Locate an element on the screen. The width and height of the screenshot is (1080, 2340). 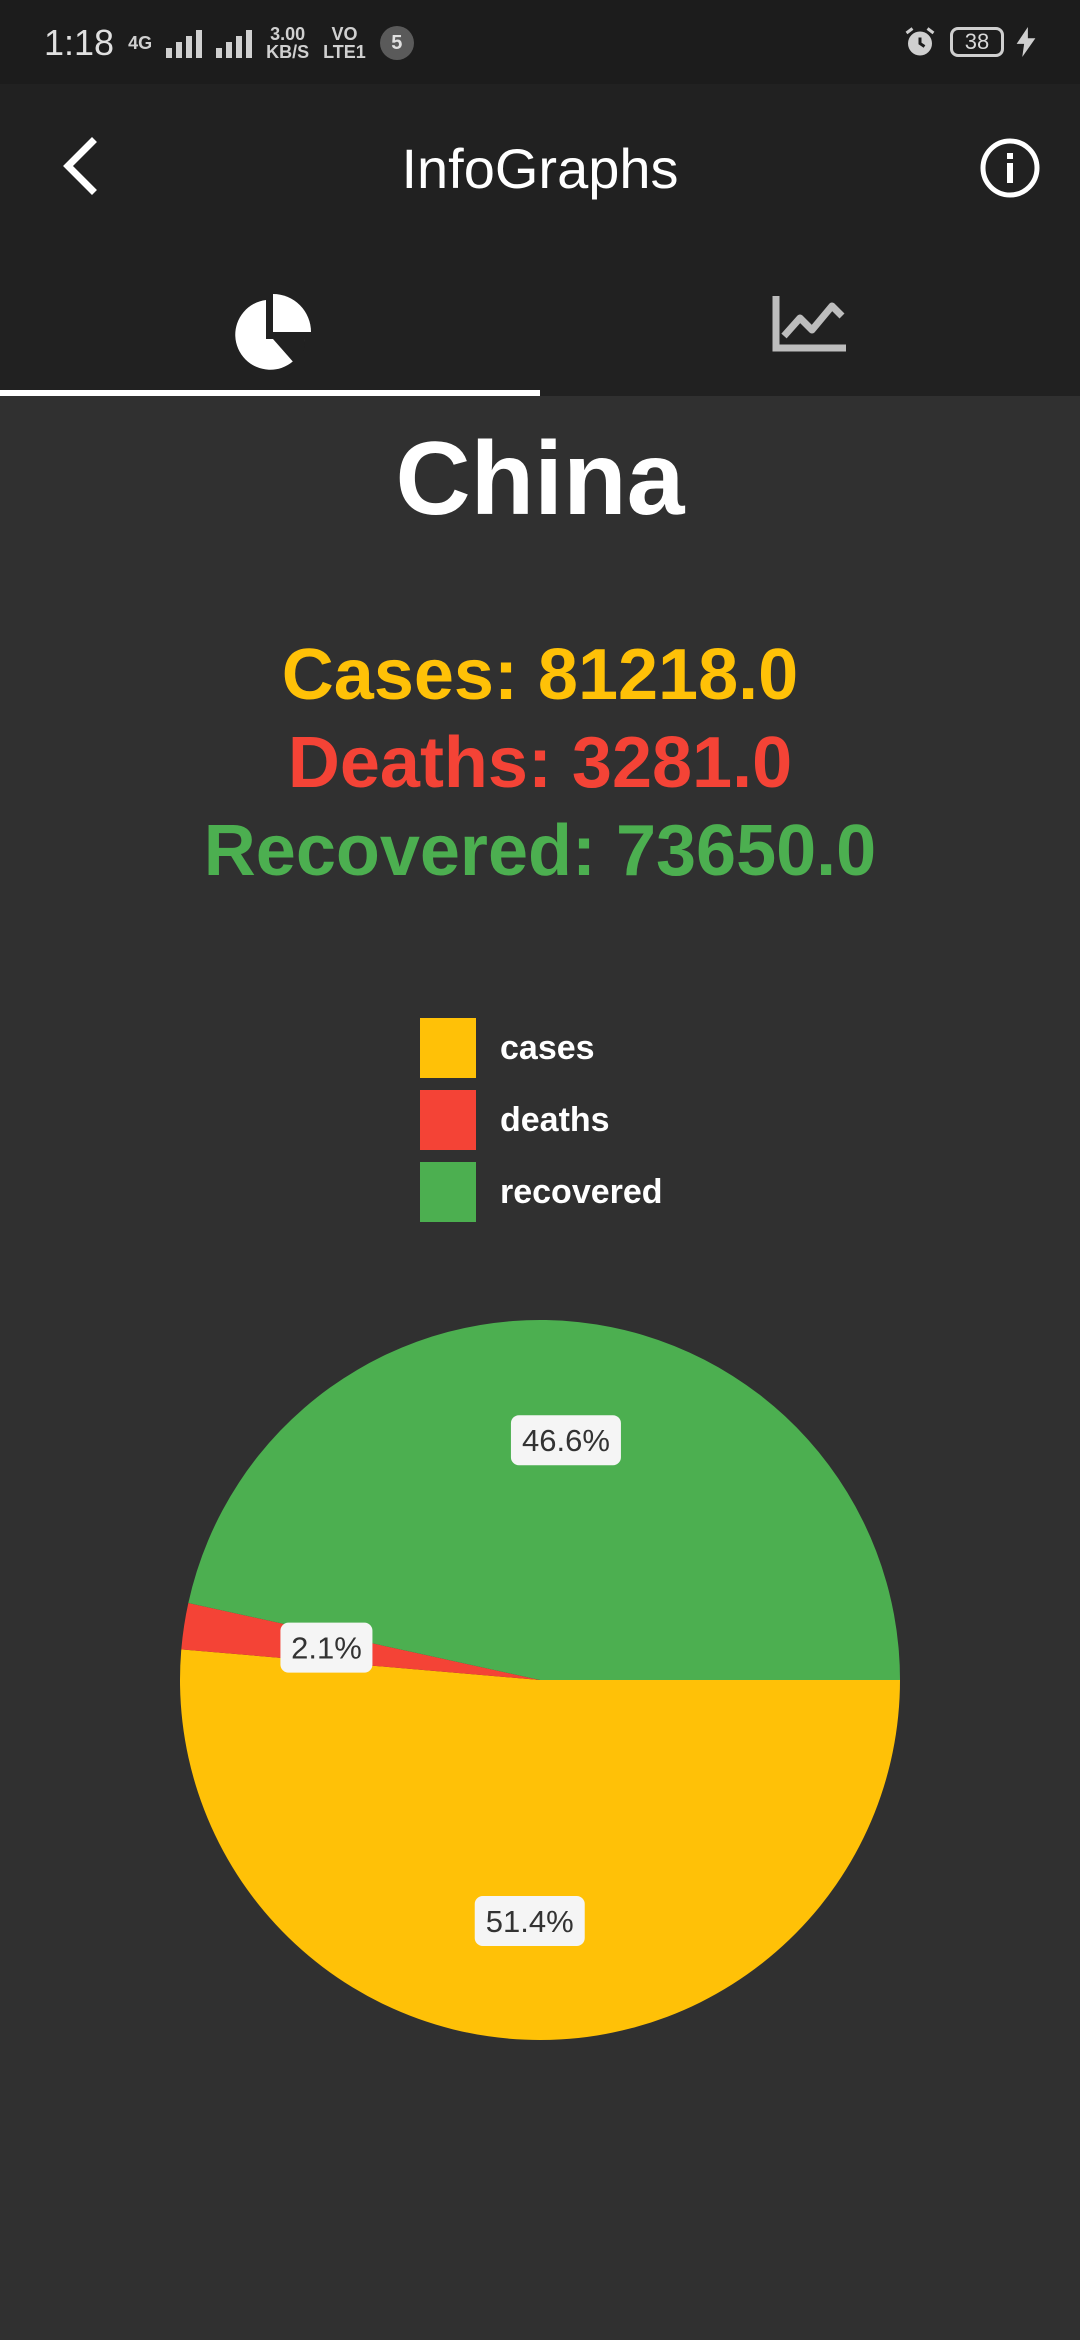
signal-icon is located at coordinates (184, 43).